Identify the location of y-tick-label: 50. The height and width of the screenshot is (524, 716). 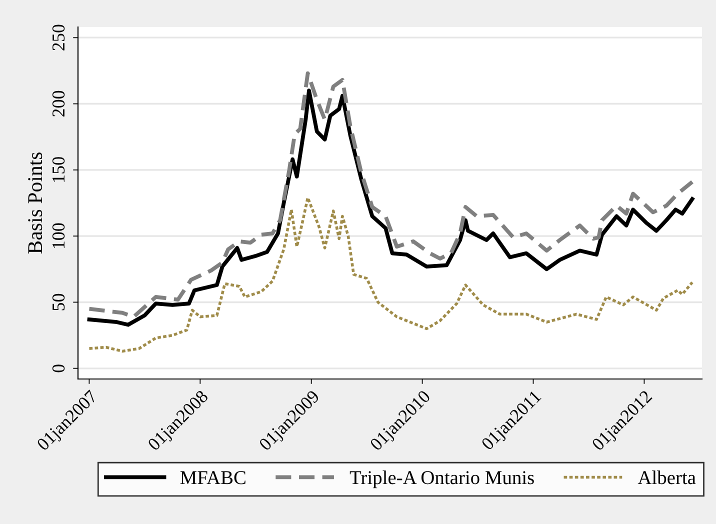
(58, 302).